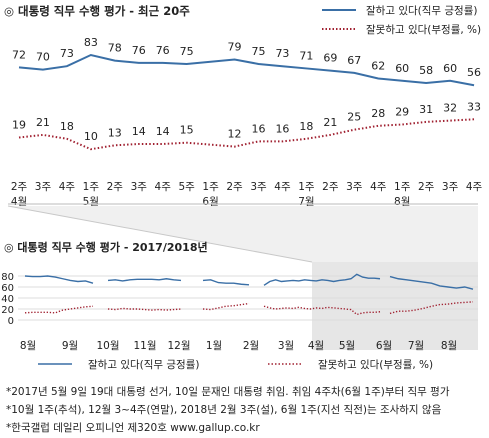  Describe the element at coordinates (19, 54) in the screenshot. I see `positive-series-label: 72` at that location.